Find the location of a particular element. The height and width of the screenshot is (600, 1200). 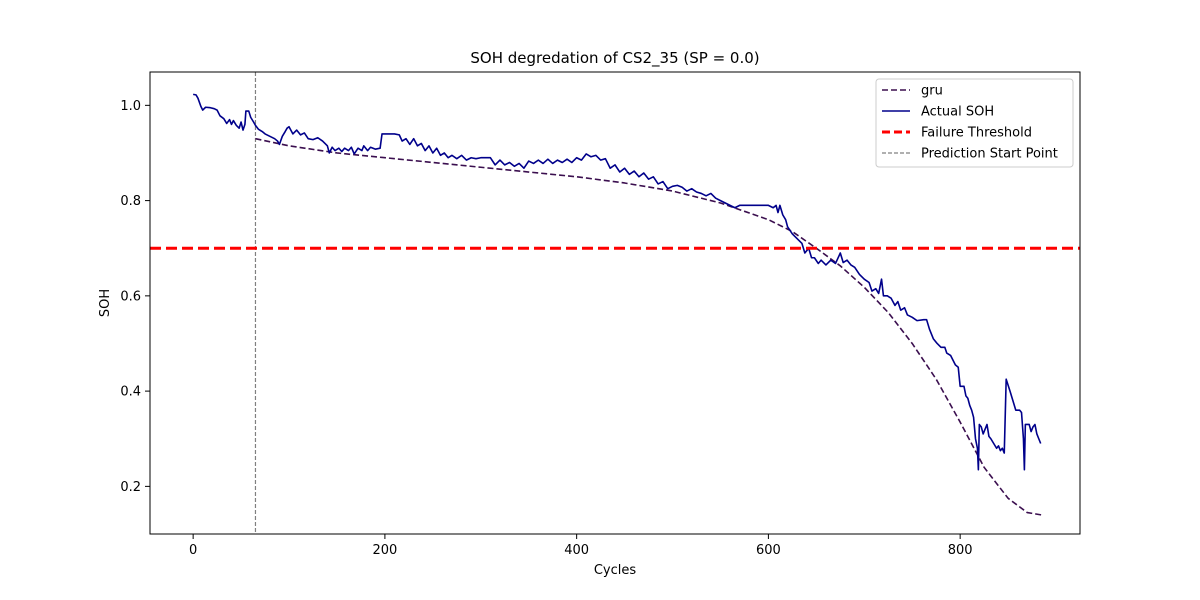

y-tick-label: 0.4 is located at coordinates (130, 392).